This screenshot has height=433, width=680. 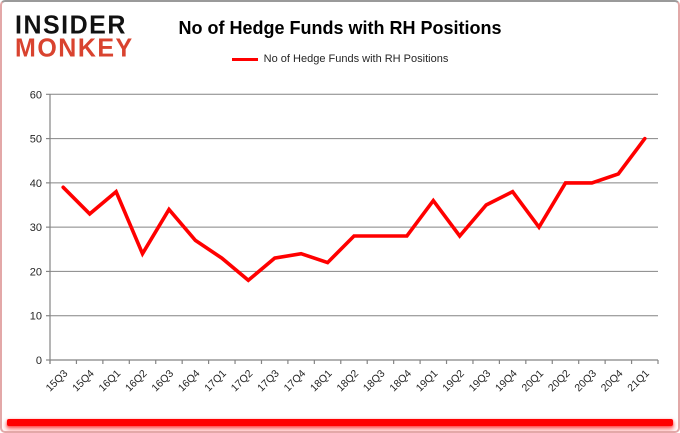 What do you see at coordinates (347, 381) in the screenshot?
I see `x-axis-label: 18Q2` at bounding box center [347, 381].